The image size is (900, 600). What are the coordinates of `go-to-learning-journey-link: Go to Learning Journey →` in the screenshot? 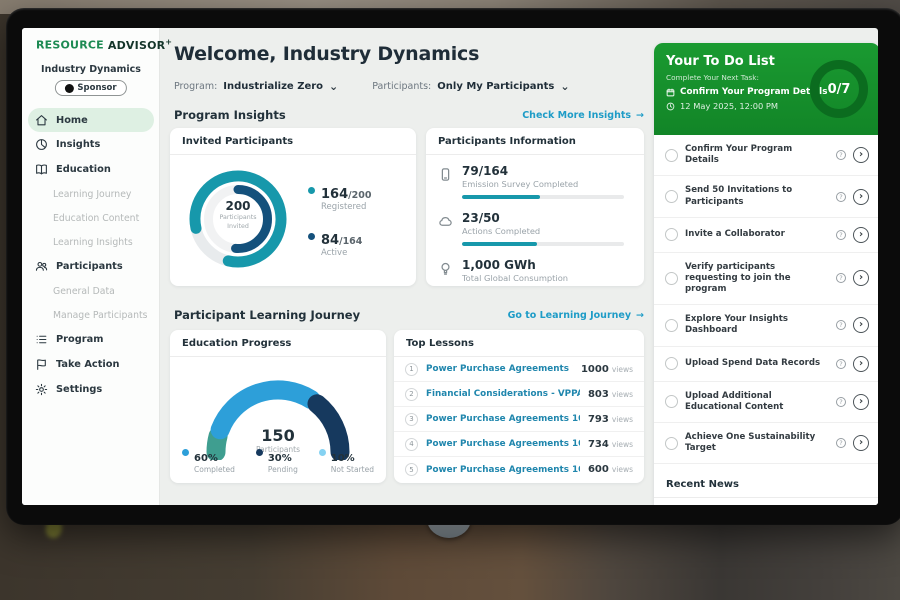 It's located at (575, 315).